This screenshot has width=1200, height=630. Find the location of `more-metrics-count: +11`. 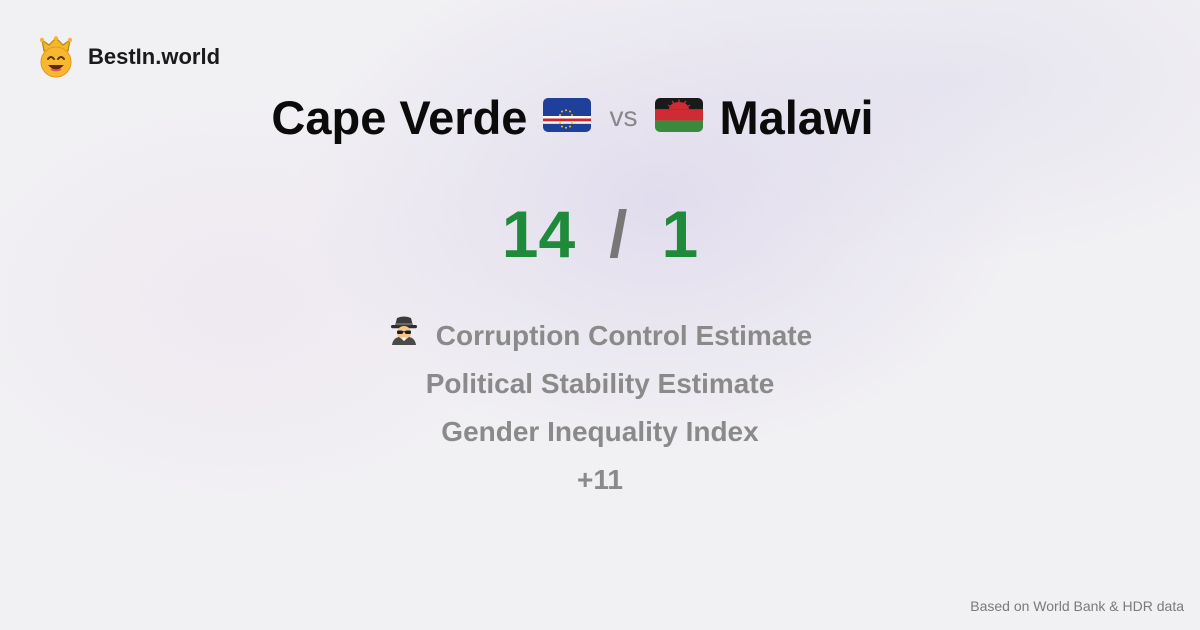

more-metrics-count: +11 is located at coordinates (600, 480).